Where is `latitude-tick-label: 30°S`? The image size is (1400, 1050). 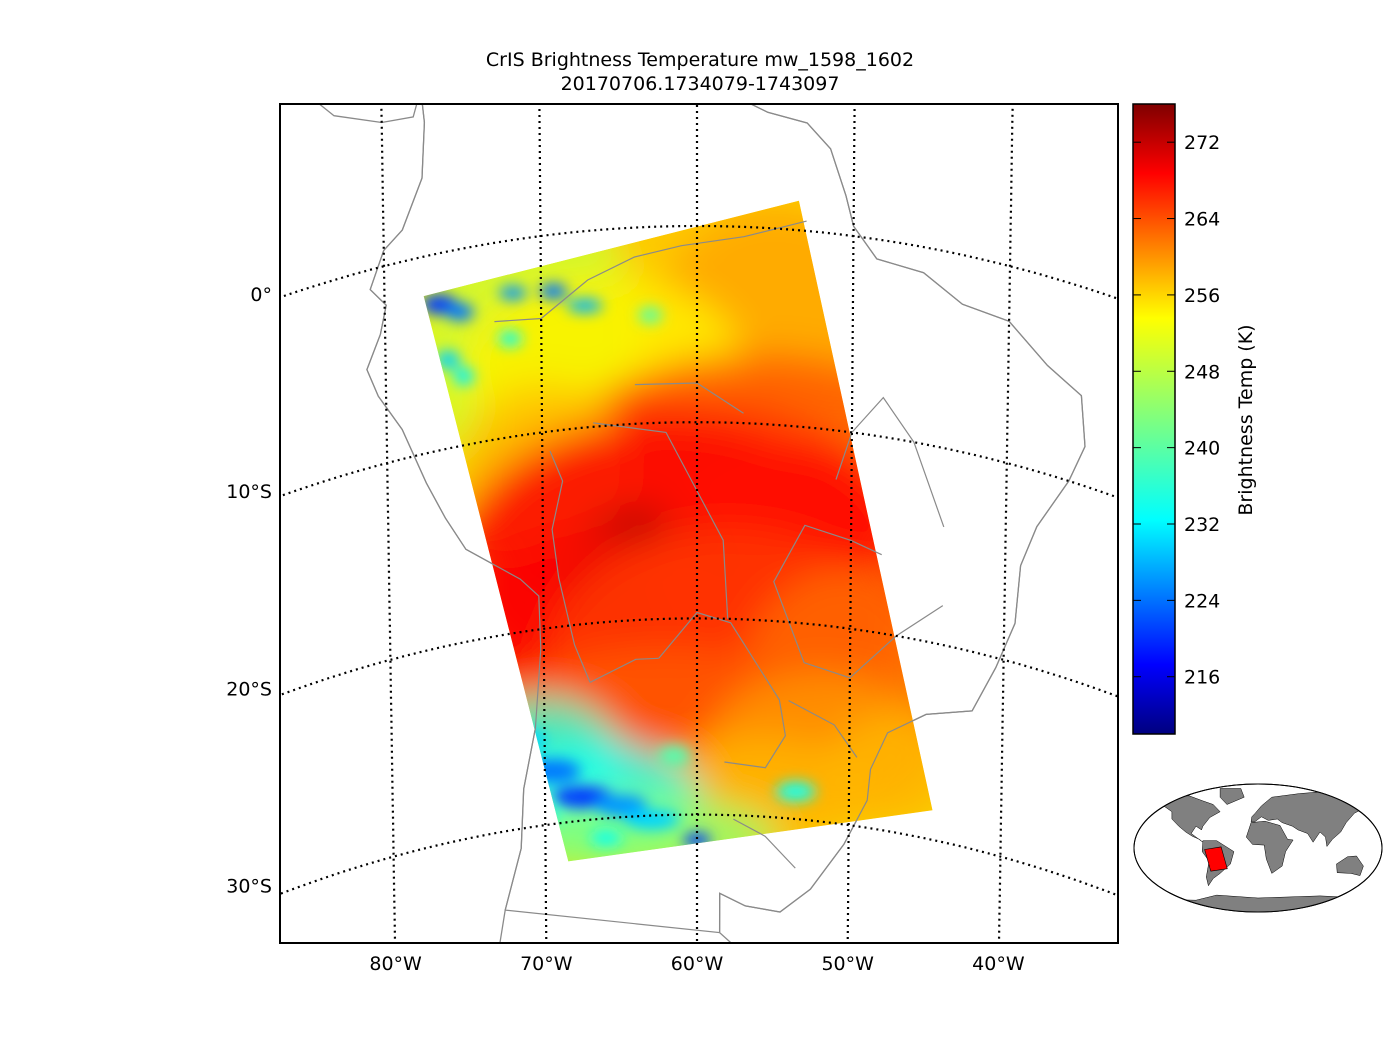 latitude-tick-label: 30°S is located at coordinates (249, 887).